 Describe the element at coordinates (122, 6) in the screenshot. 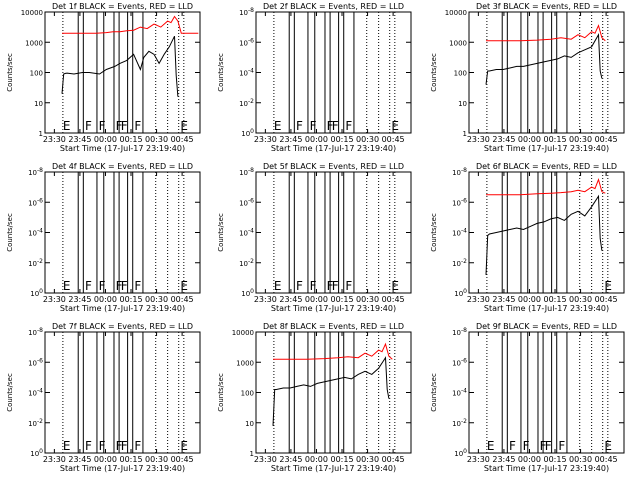

I see `panel-title: Det 1f BLACK = Events, RED = LLD` at that location.